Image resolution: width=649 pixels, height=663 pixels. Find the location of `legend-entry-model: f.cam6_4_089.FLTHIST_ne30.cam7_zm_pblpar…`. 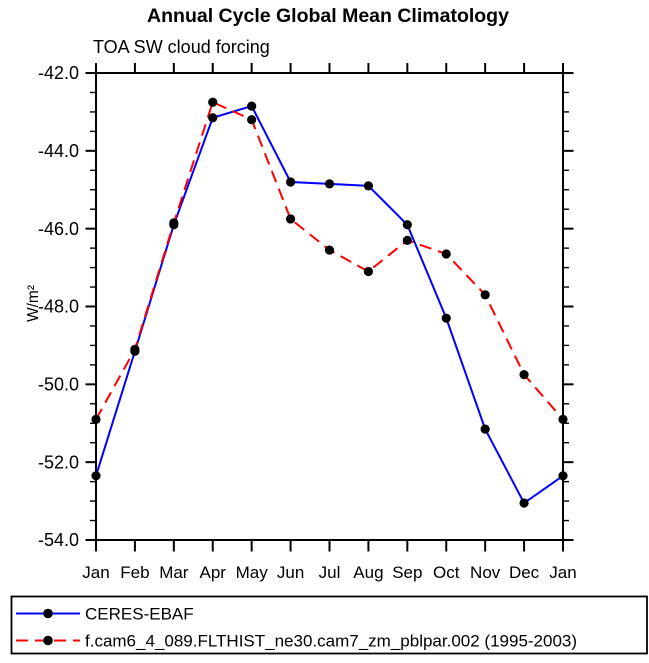

legend-entry-model: f.cam6_4_089.FLTHIST_ne30.cam7_zm_pblpar… is located at coordinates (296, 641).